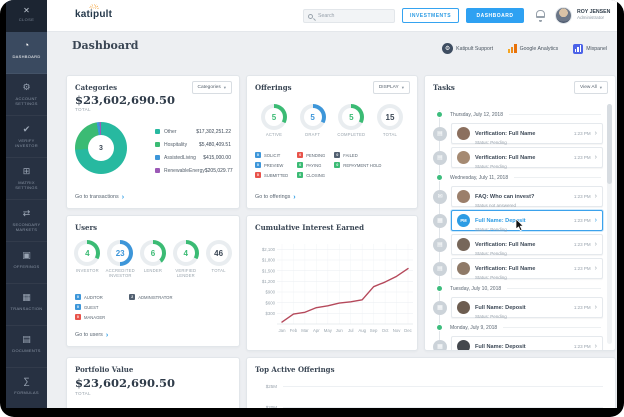  I want to click on go-to-offerings-link: Go to offerings ›, so click(275, 197).